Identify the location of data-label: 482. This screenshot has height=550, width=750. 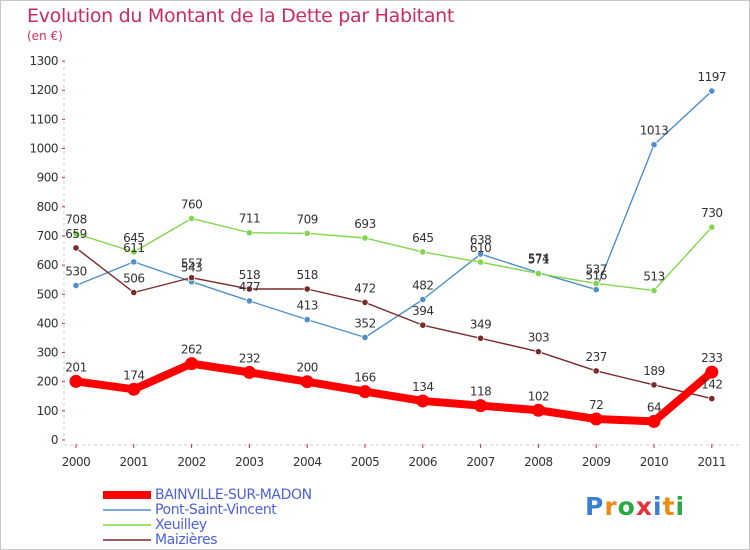
(422, 285).